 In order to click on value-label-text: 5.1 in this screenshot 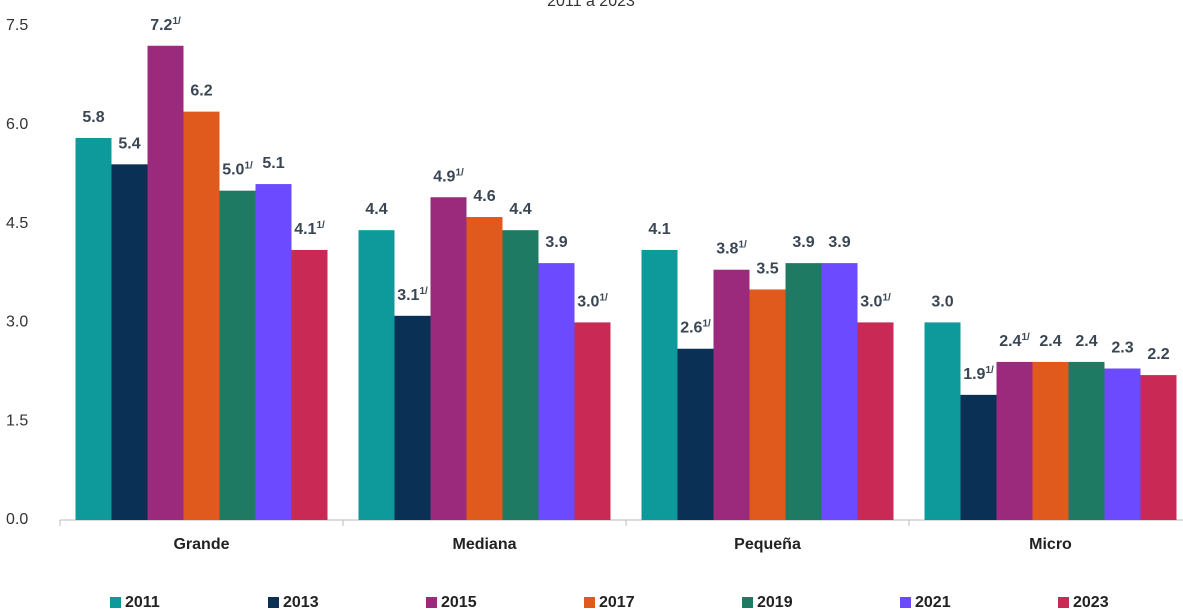, I will do `click(273, 163)`.